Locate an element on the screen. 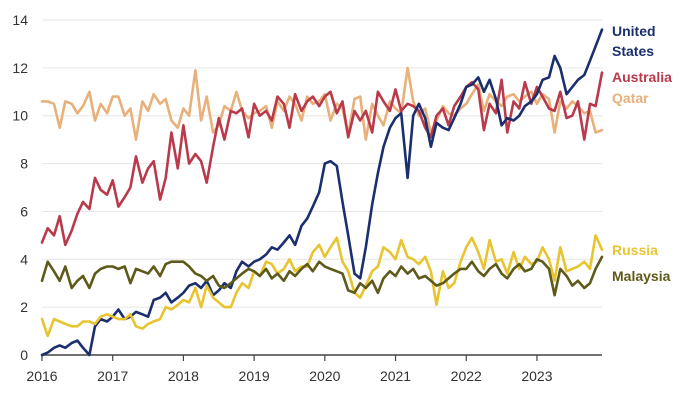  x-tick-label-2017: 2017 is located at coordinates (112, 376).